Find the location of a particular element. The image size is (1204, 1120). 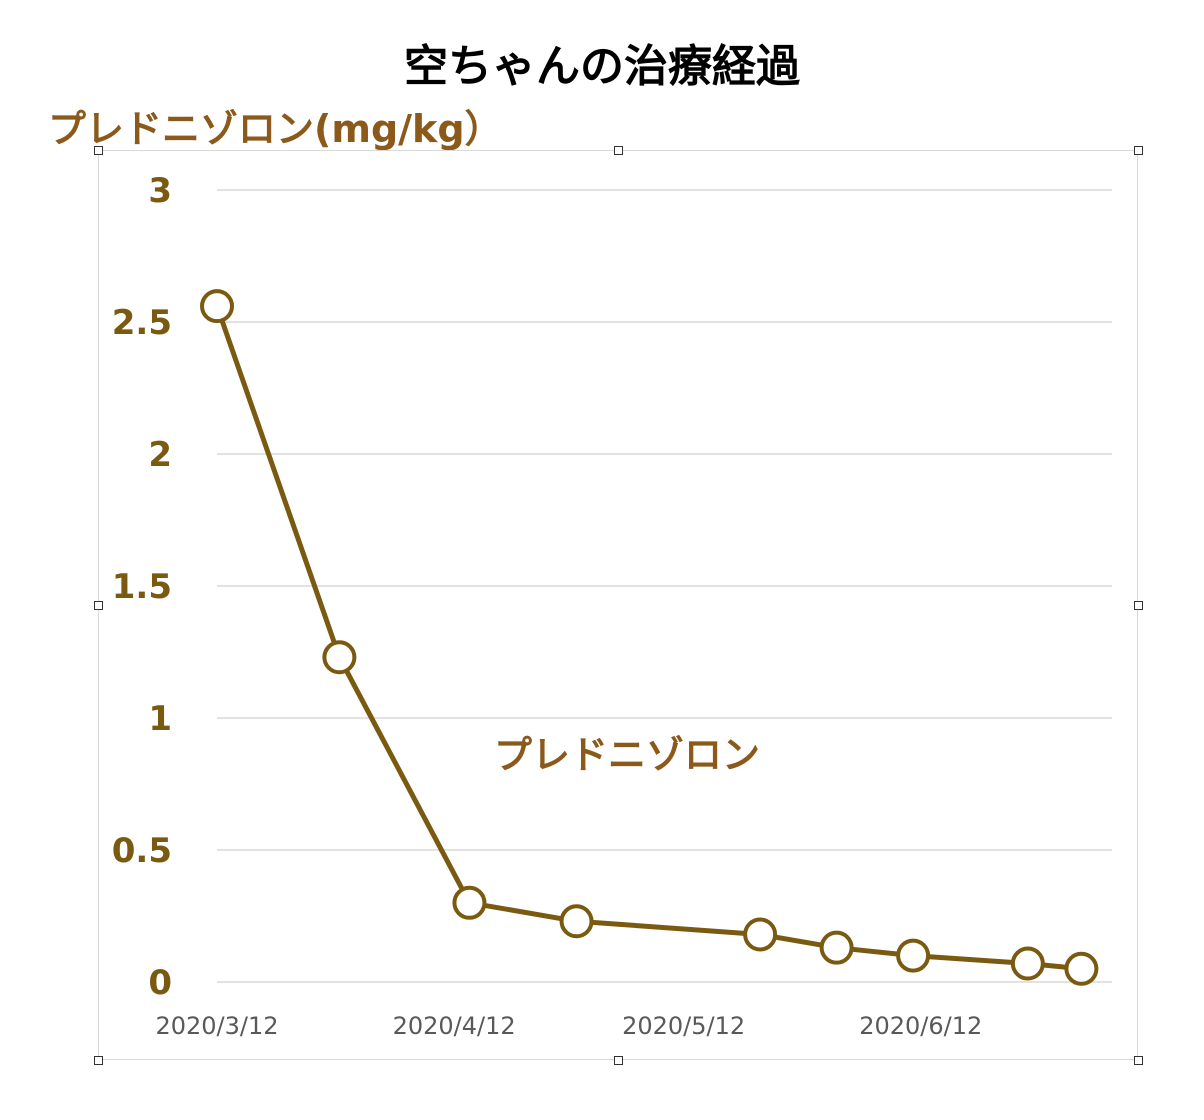

y-tick-label: 0.5 is located at coordinates (142, 851).